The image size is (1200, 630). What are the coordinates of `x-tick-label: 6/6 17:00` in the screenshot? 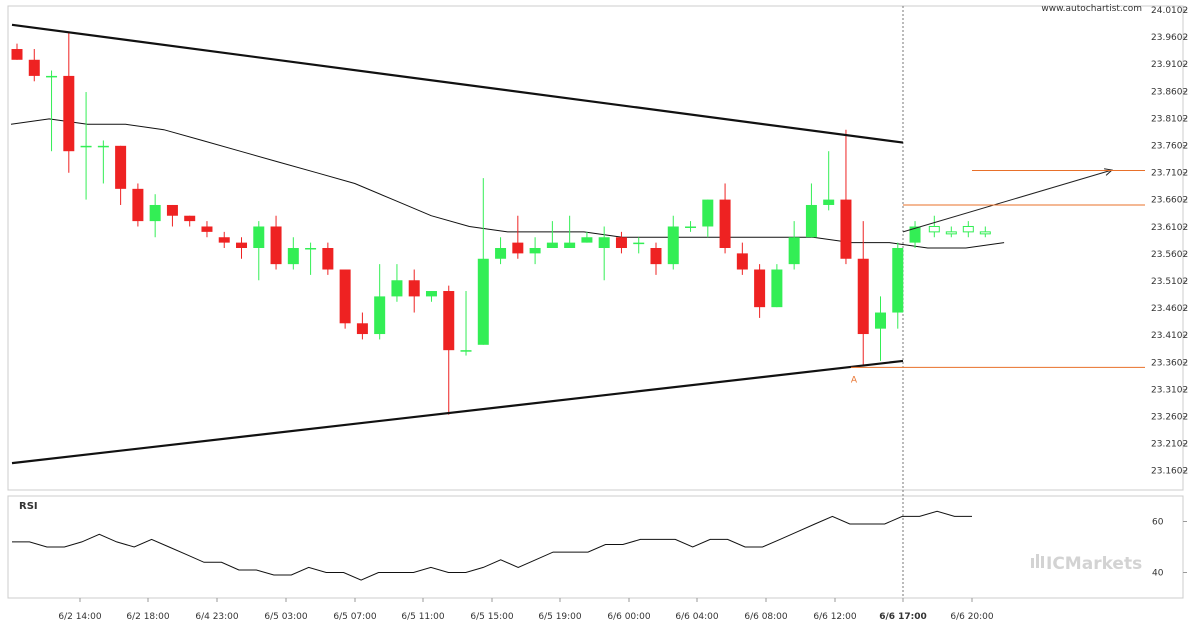 It's located at (903, 617).